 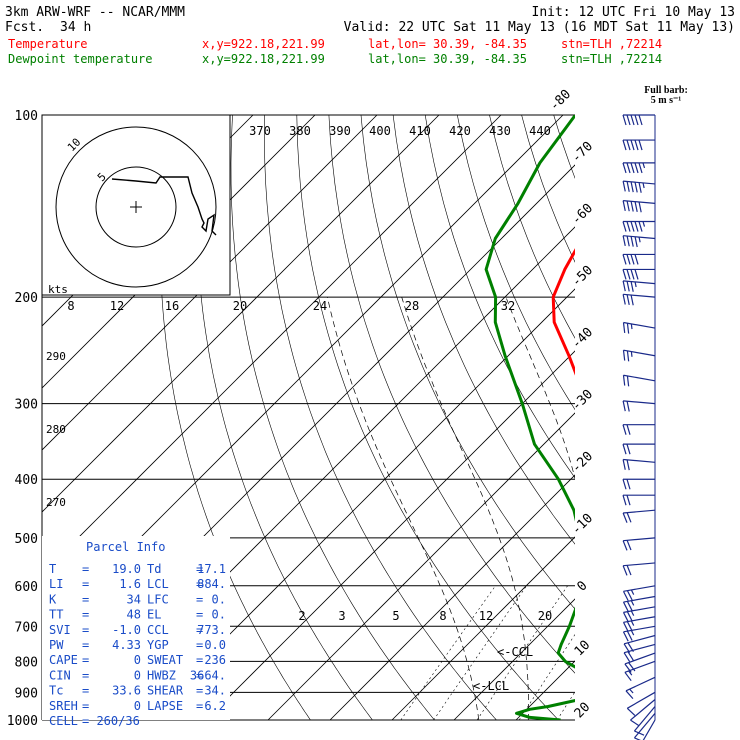 What do you see at coordinates (154, 615) in the screenshot?
I see `parcel-info-key: EL` at bounding box center [154, 615].